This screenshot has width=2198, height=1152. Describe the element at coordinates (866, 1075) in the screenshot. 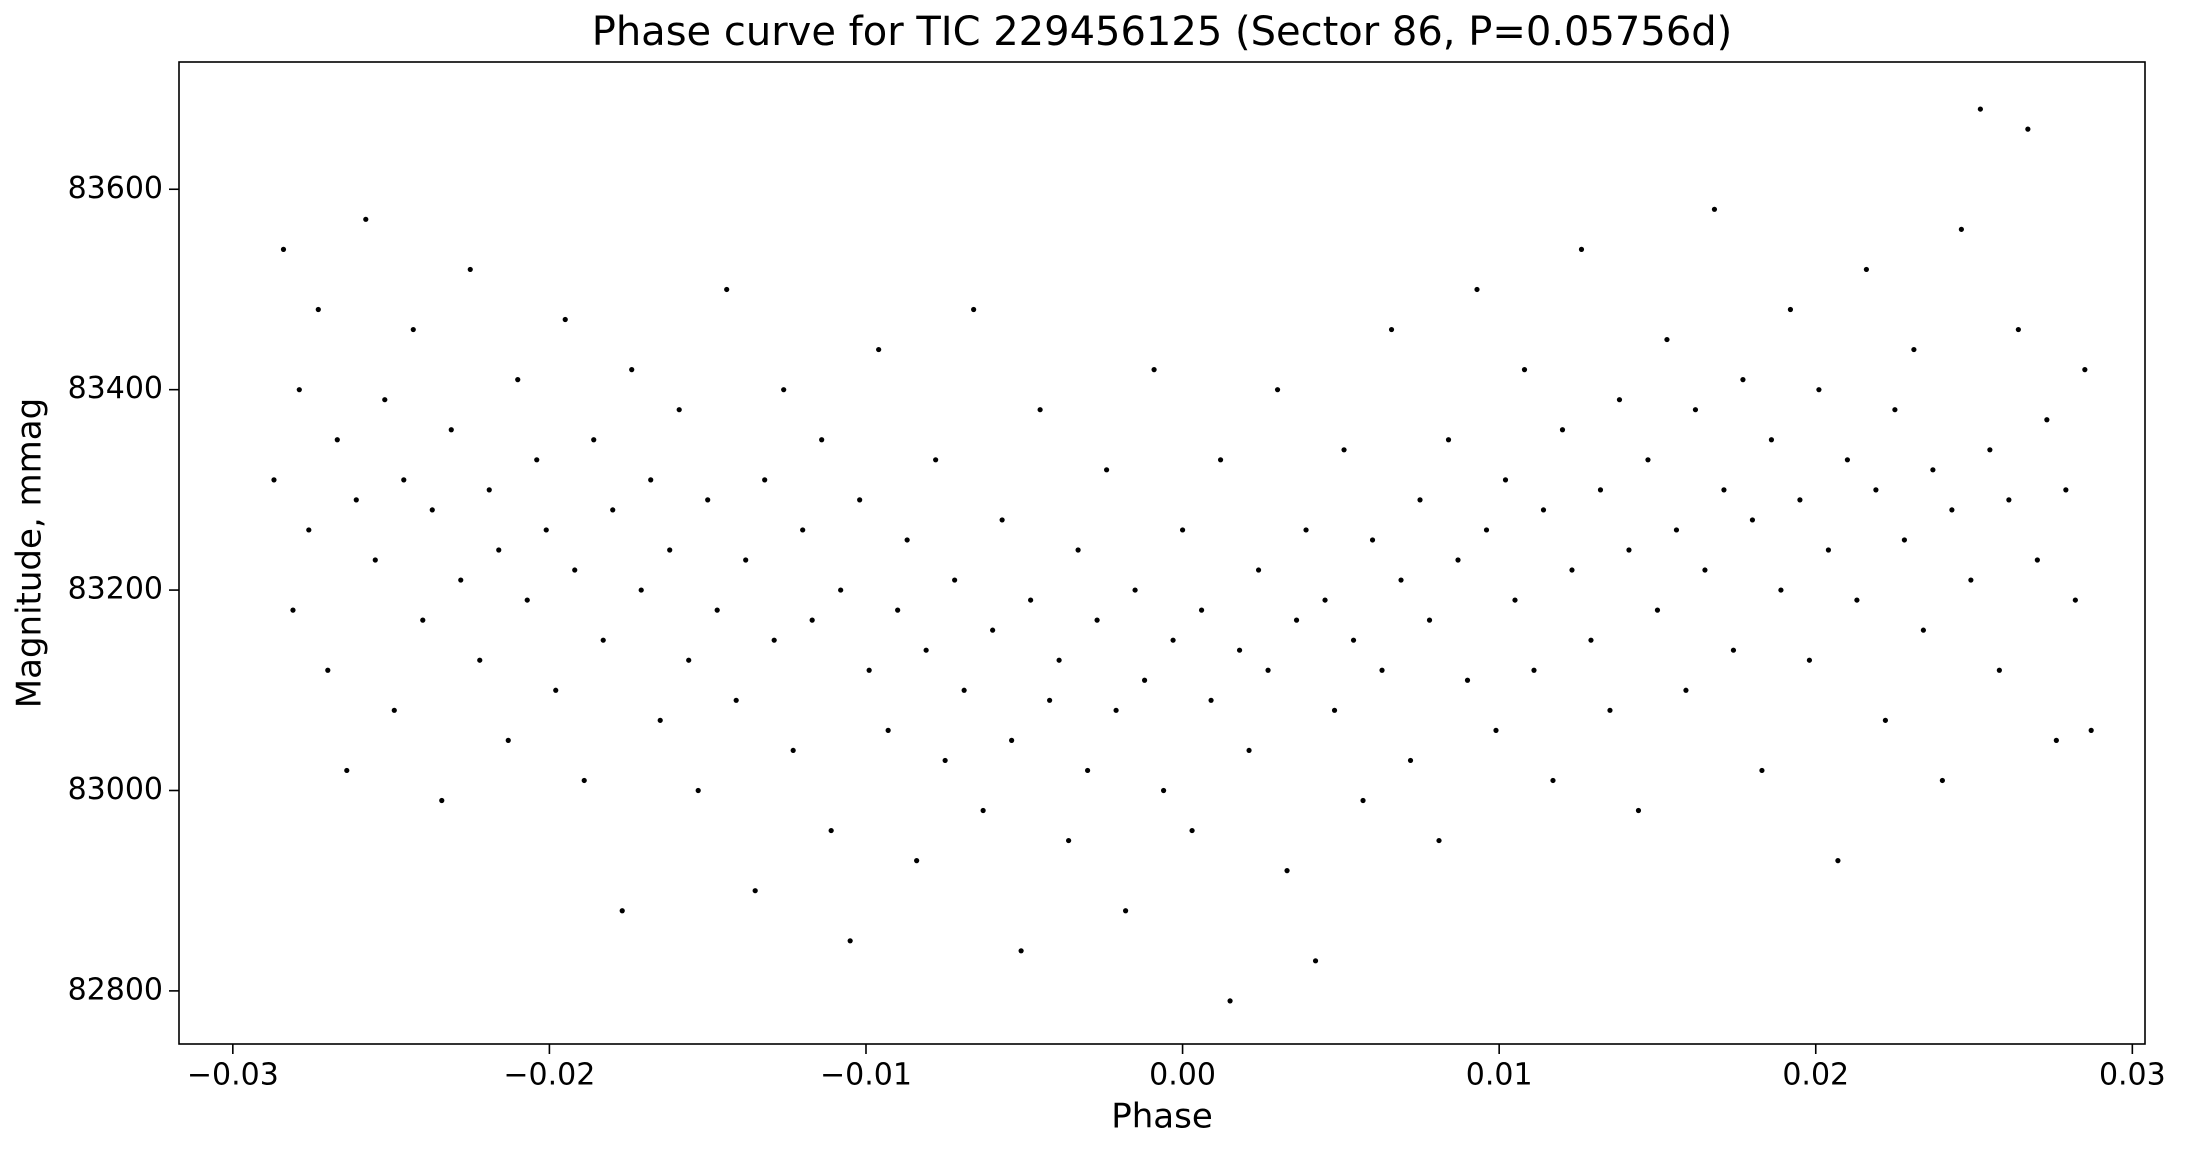

I see `x-tick-label: −0.01` at that location.